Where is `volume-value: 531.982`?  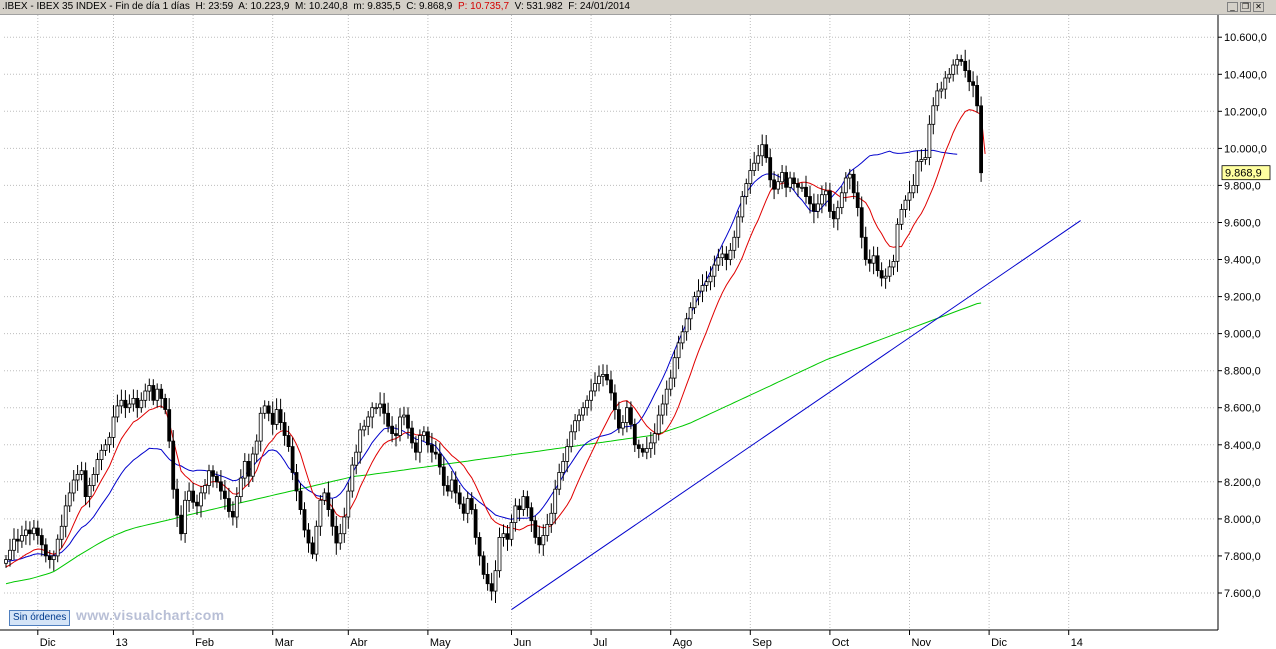
volume-value: 531.982 is located at coordinates (544, 6).